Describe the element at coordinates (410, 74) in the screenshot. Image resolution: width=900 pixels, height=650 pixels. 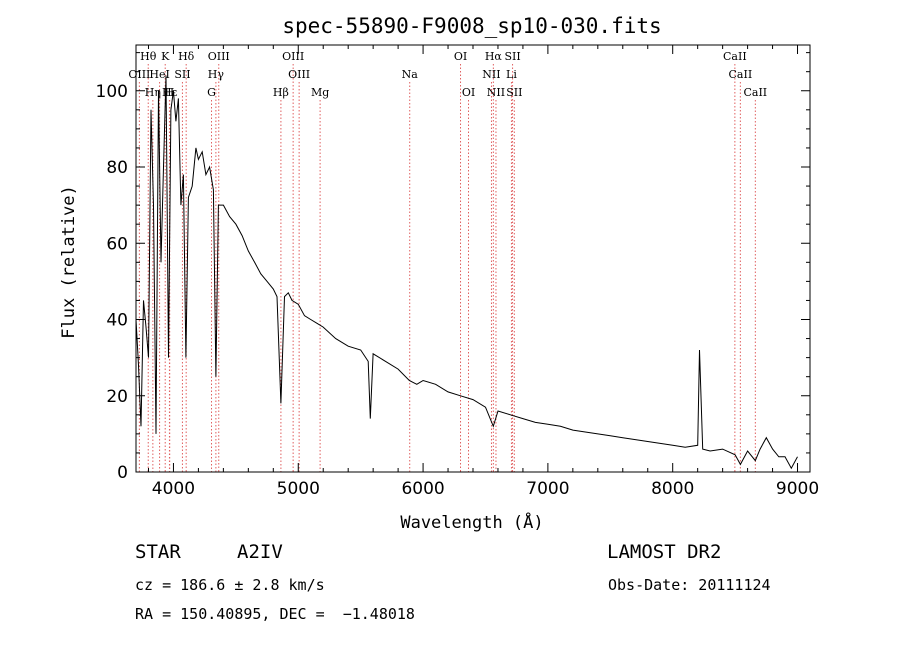
I see `spectral-line-label: Na` at that location.